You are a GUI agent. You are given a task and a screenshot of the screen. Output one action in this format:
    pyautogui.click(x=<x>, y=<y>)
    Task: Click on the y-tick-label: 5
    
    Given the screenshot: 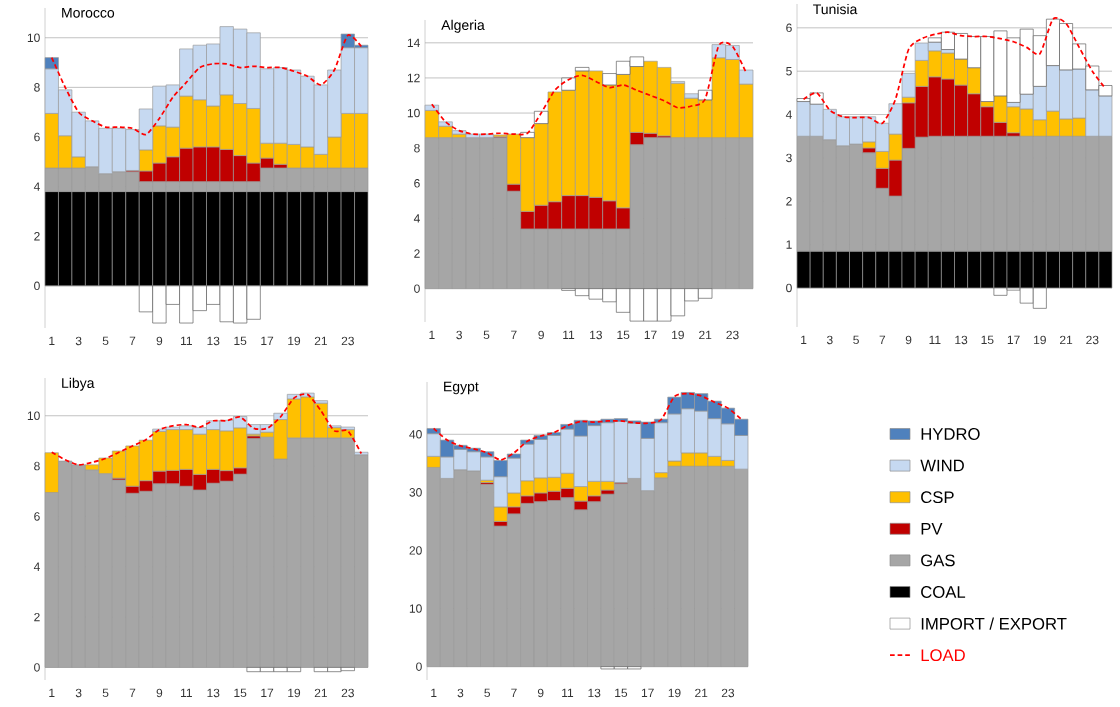 What is the action you would take?
    pyautogui.click(x=789, y=71)
    